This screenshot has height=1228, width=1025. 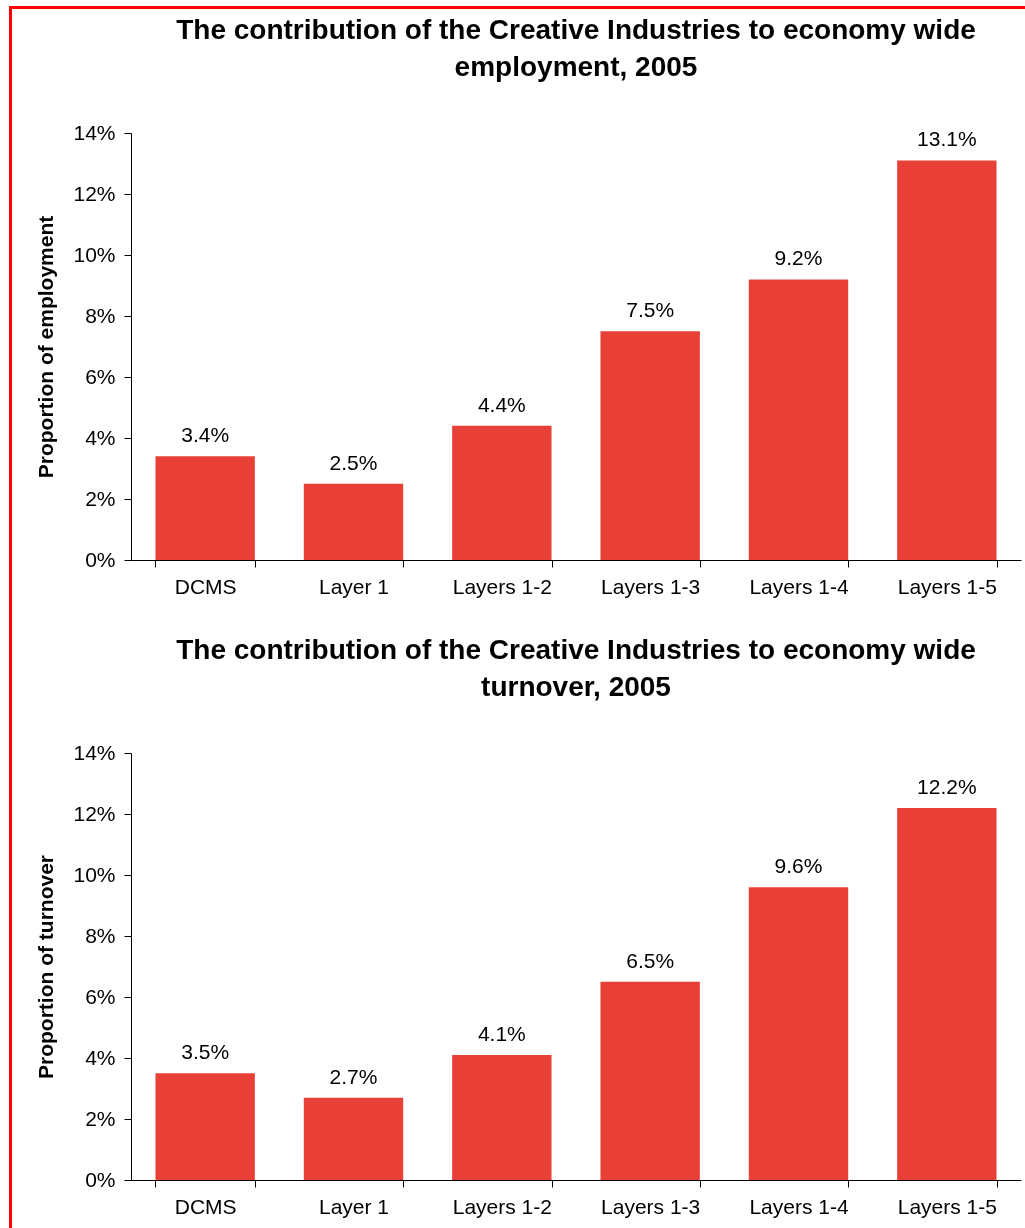 I want to click on data-label: 2.7%, so click(x=353, y=1076).